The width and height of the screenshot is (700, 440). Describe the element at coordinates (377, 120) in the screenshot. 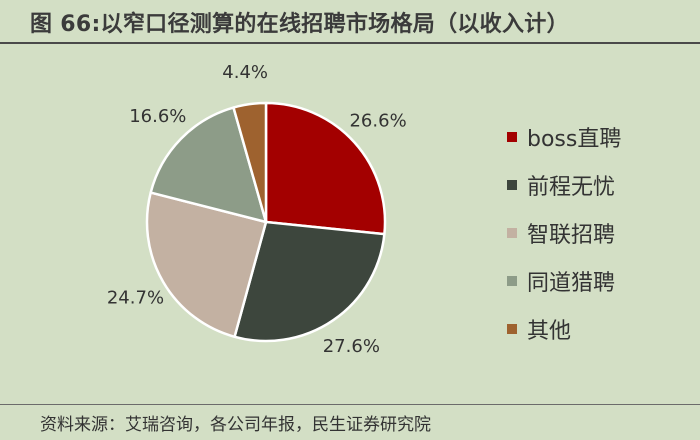

I see `data-label-0: 26.6%` at that location.